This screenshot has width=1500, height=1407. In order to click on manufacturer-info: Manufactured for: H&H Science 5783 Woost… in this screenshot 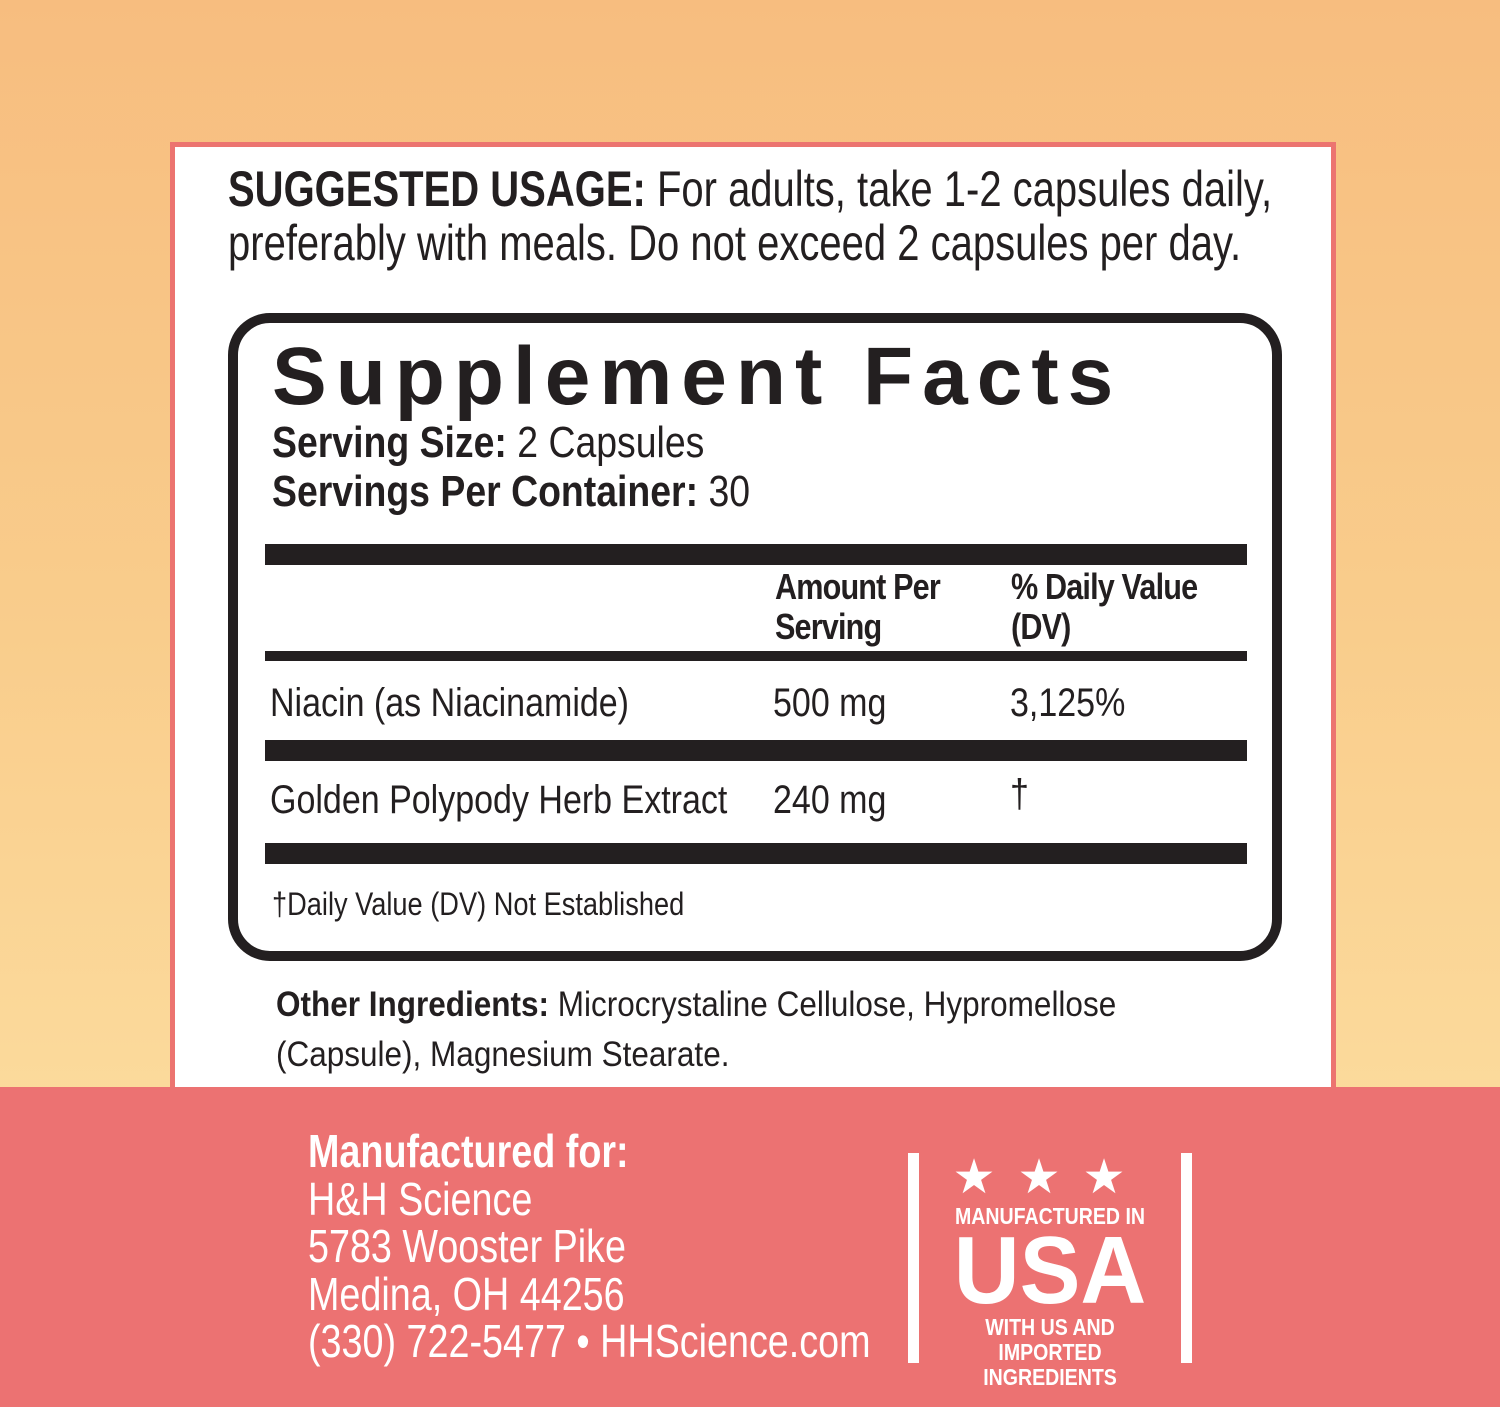, I will do `click(589, 1246)`.